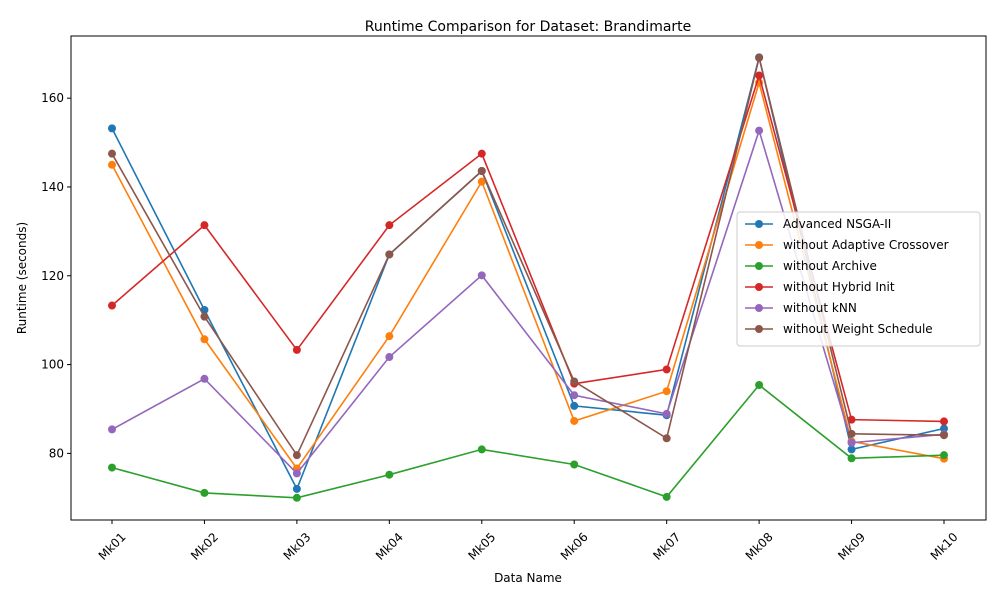 This screenshot has width=1000, height=600. I want to click on legend-item-without-knn: without kNN, so click(801, 308).